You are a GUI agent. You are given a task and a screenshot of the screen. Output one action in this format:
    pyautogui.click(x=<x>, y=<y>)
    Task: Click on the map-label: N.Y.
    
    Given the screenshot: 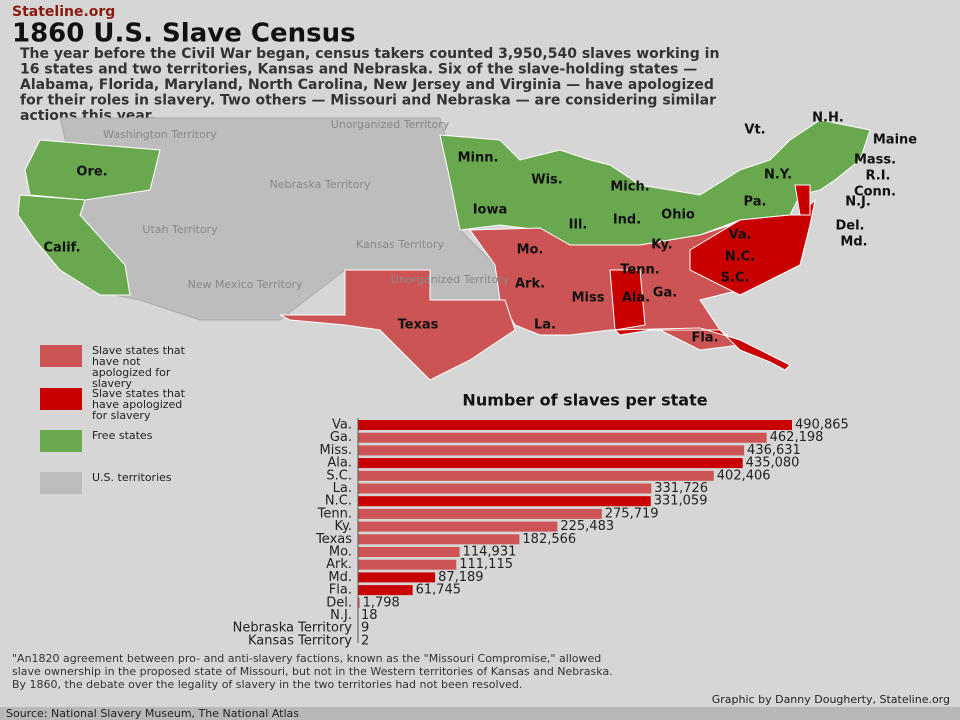 What is the action you would take?
    pyautogui.click(x=778, y=175)
    